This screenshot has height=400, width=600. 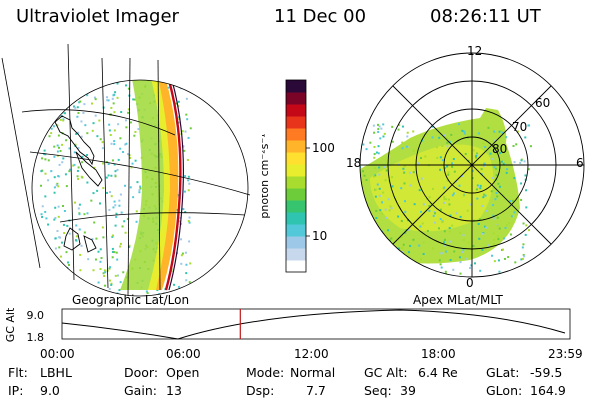 What do you see at coordinates (546, 372) in the screenshot?
I see `glat-value: -59.5` at bounding box center [546, 372].